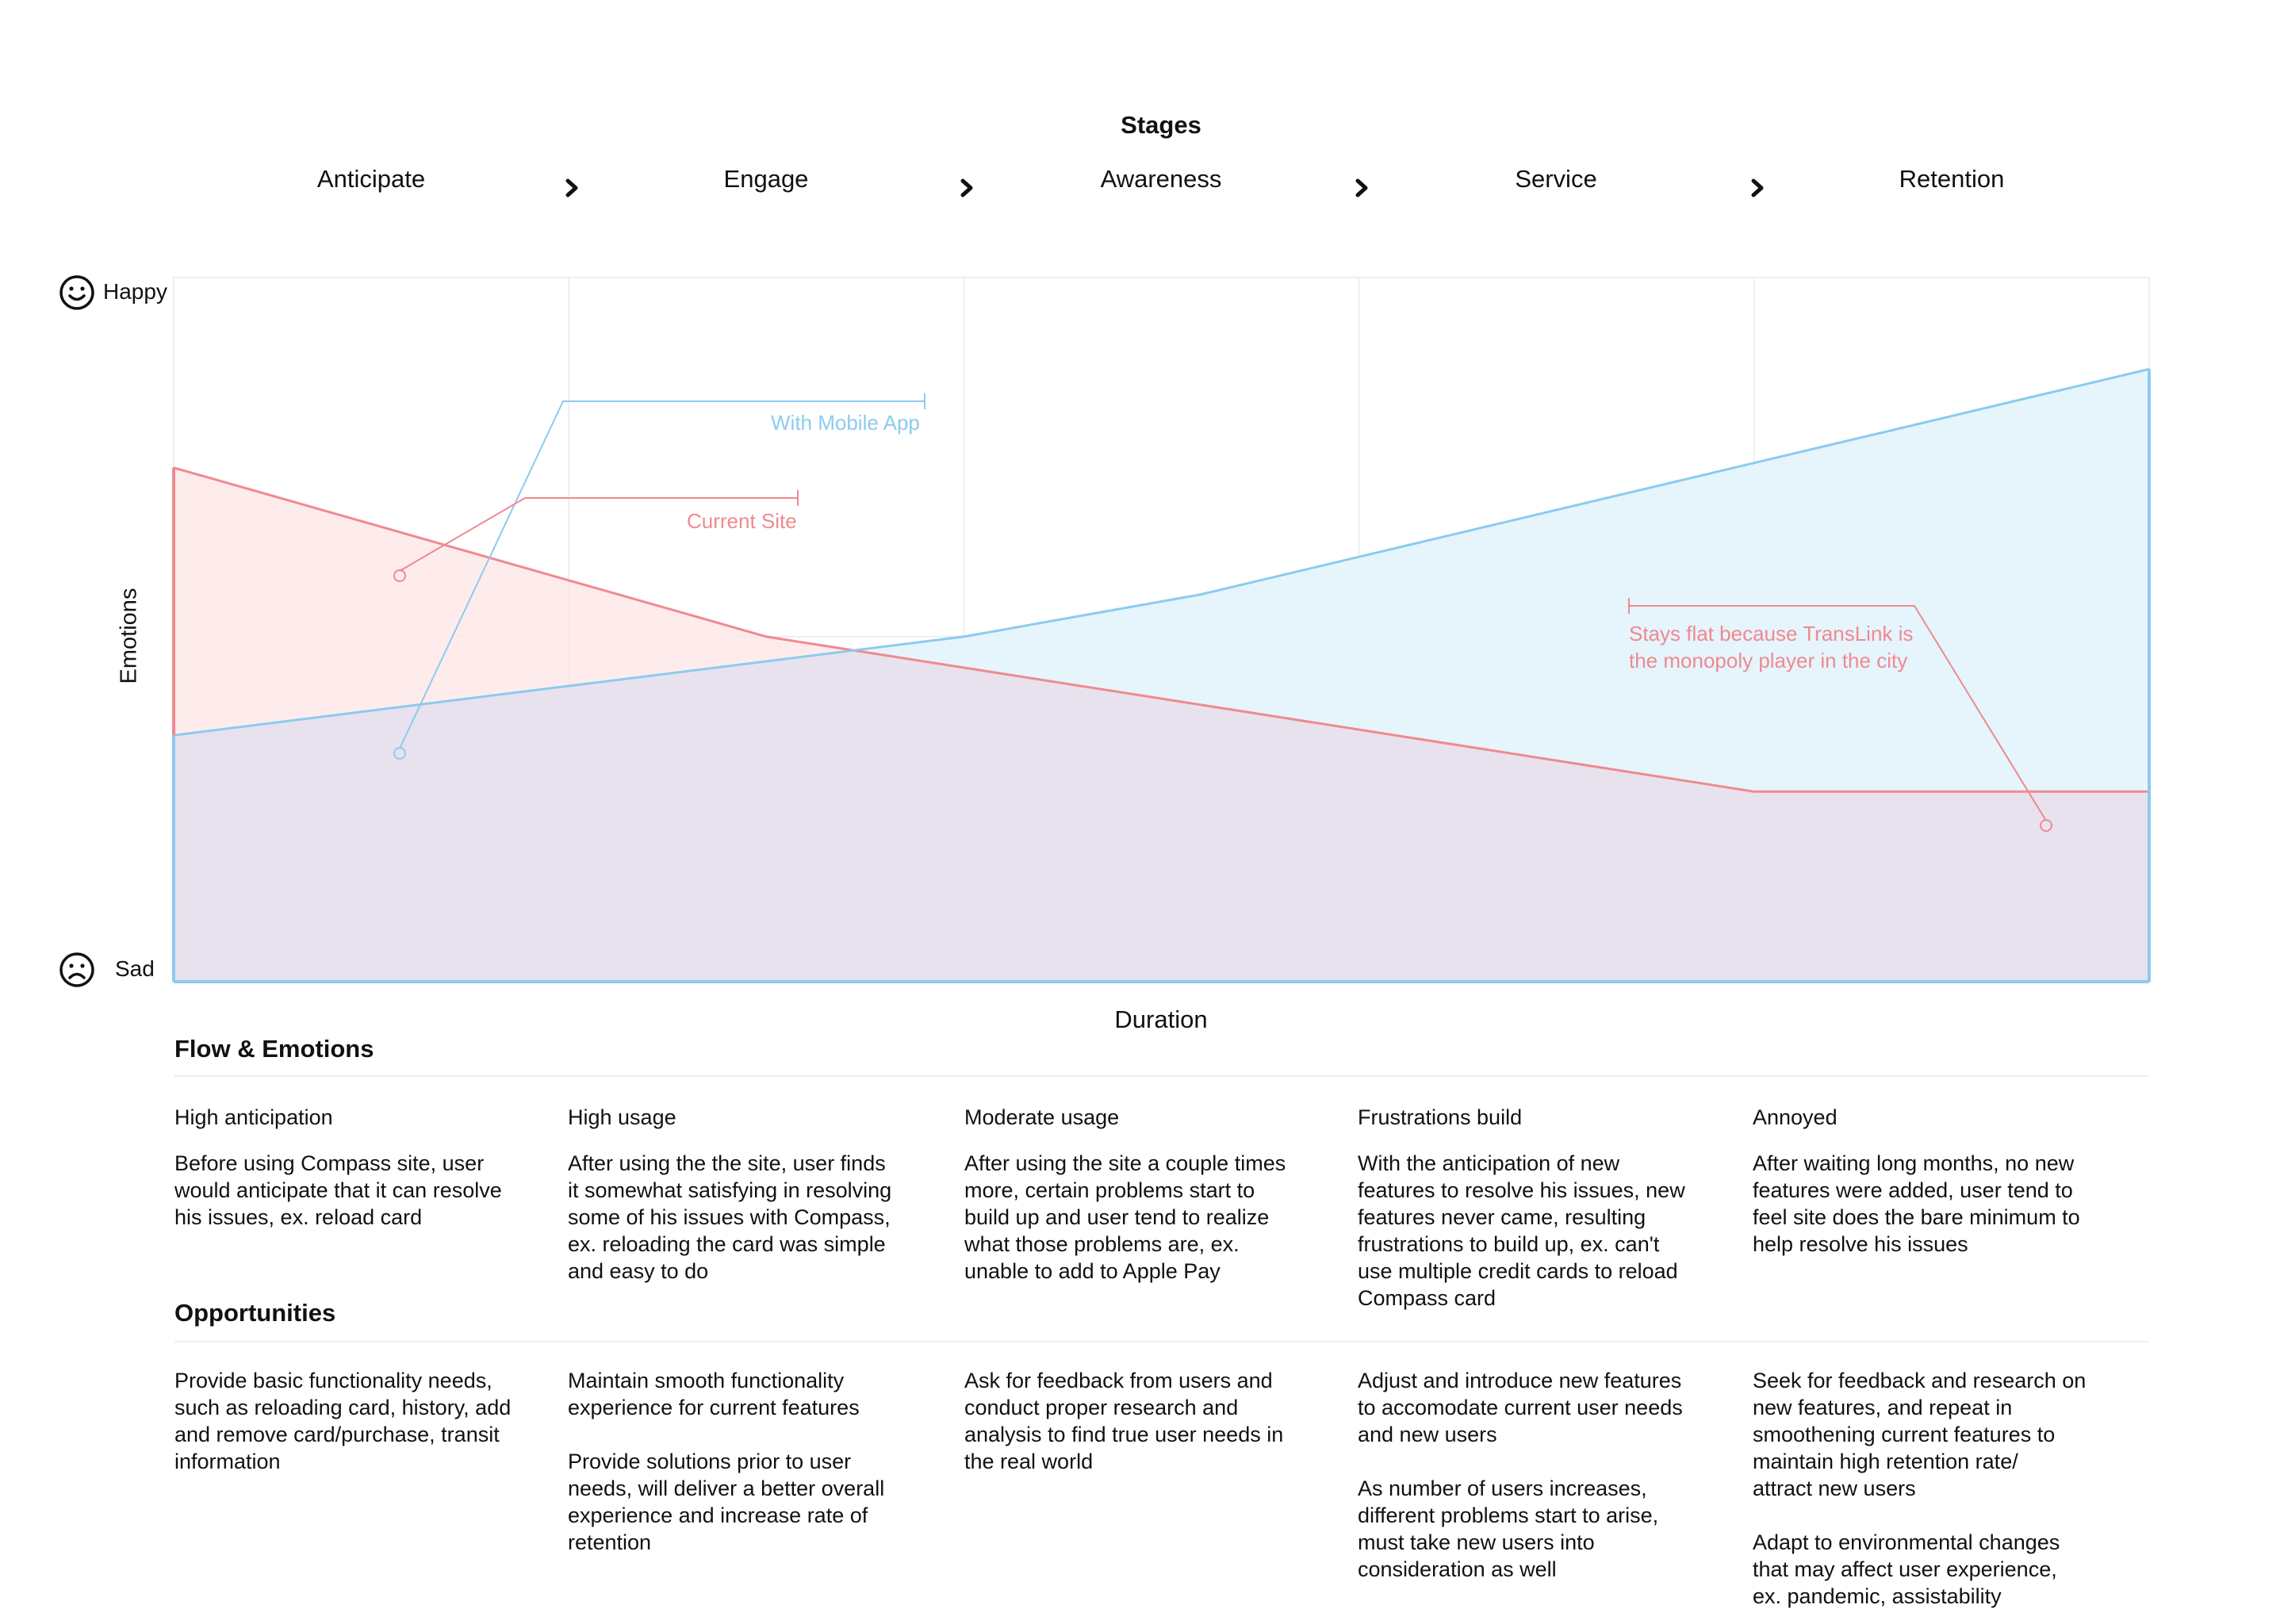 This screenshot has height=1624, width=2284. I want to click on opportunity-text-line: consideration as well, so click(1457, 1569).